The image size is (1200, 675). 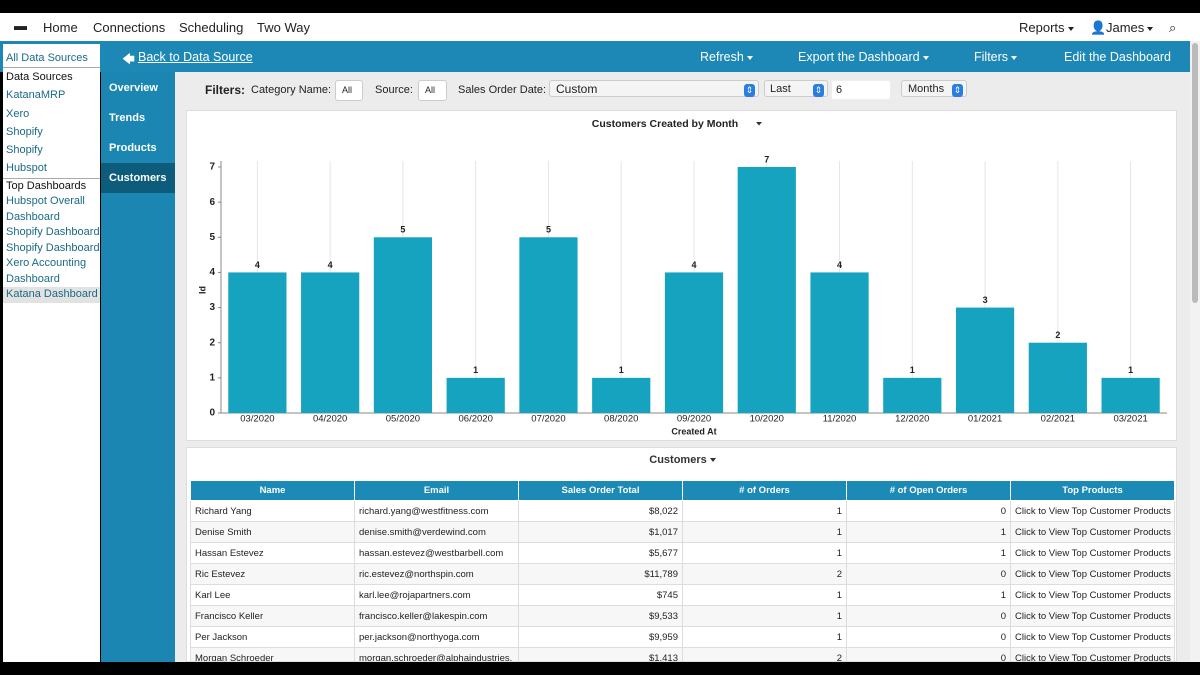 I want to click on y-tick-label: 3, so click(x=212, y=307).